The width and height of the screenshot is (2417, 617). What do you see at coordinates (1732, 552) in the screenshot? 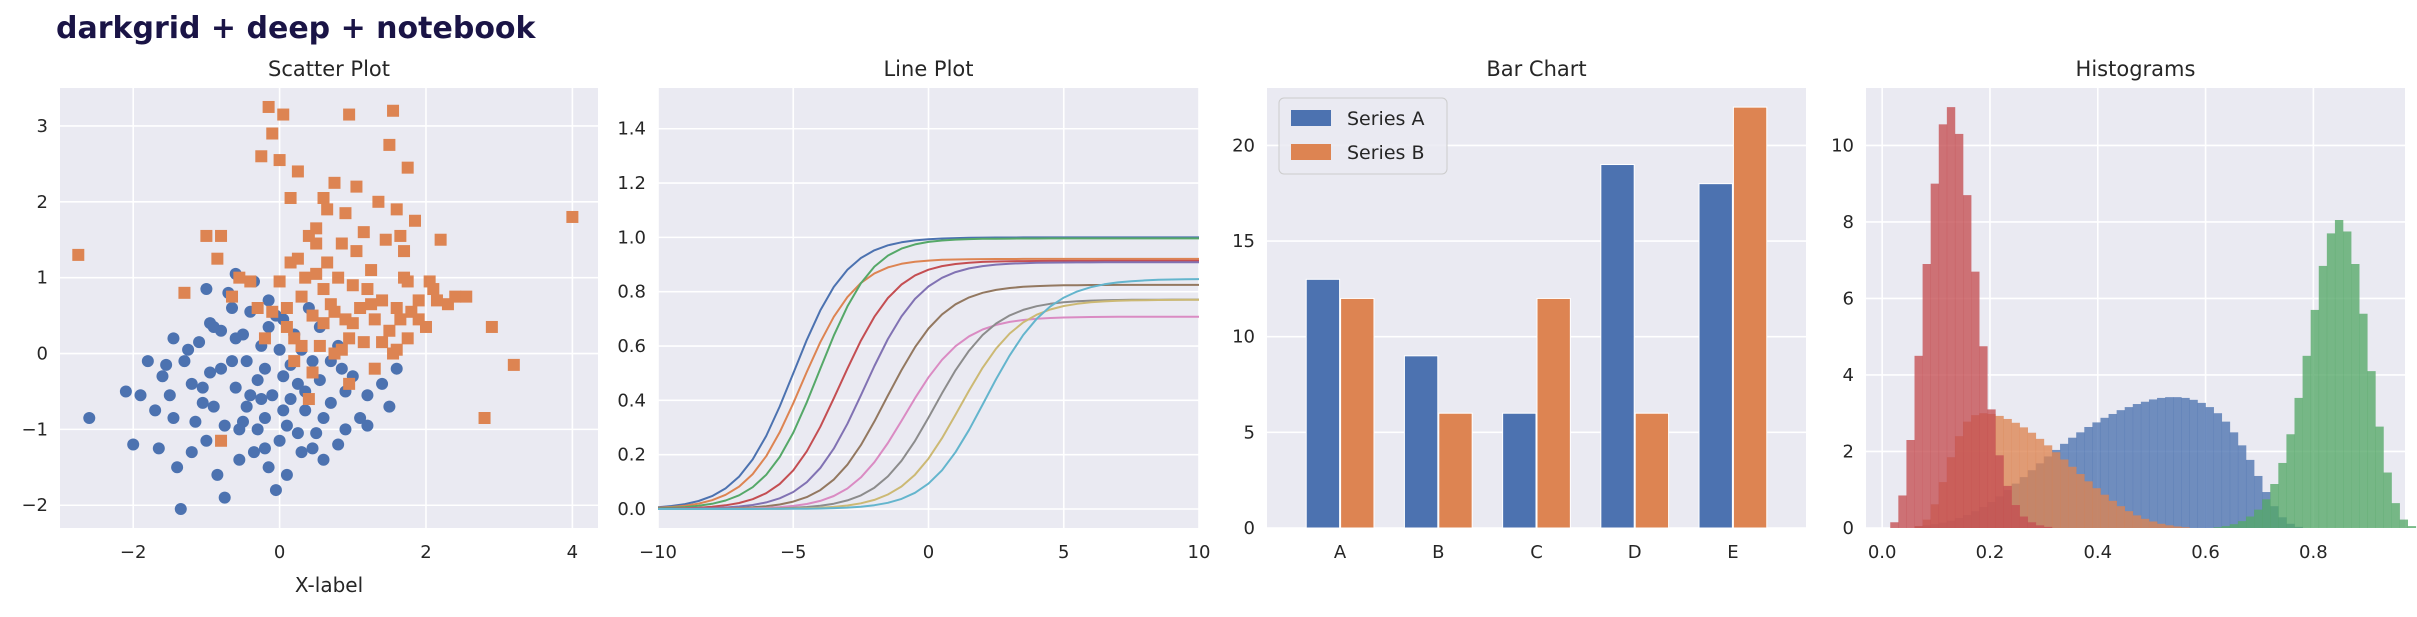
I see `category-label: E` at bounding box center [1732, 552].